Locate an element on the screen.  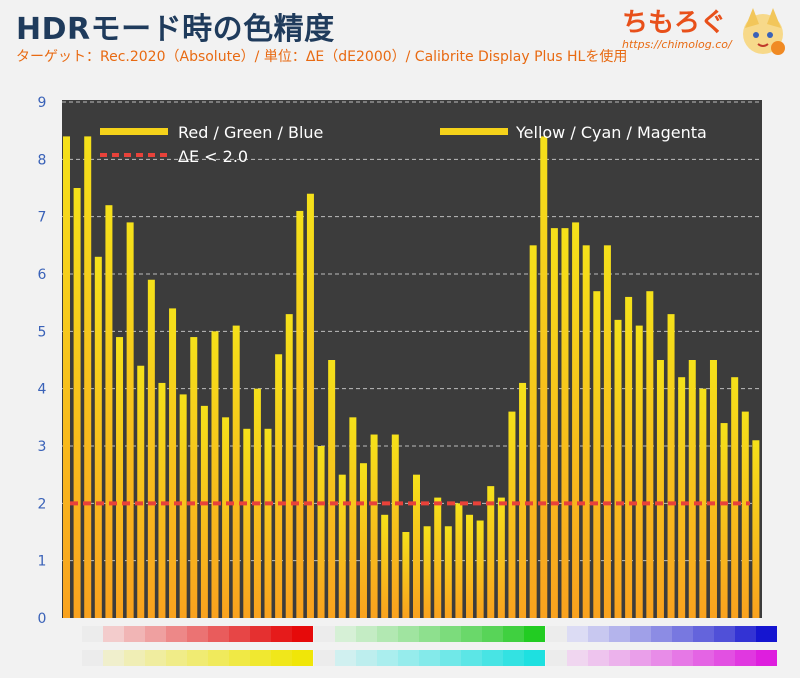
y-tick-label: 8 is located at coordinates (42, 160).